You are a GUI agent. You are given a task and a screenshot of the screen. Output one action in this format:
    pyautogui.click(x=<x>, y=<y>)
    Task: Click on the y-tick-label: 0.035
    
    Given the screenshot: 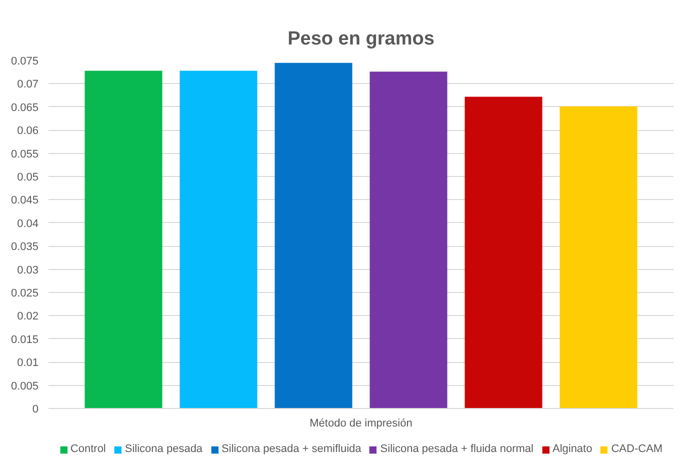 What is the action you would take?
    pyautogui.click(x=24, y=247)
    